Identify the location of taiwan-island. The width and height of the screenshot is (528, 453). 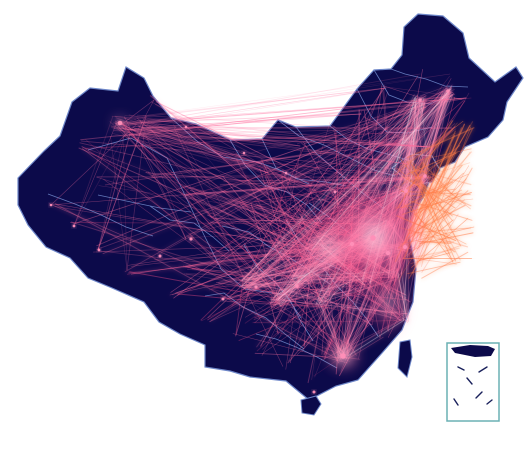
(405, 358).